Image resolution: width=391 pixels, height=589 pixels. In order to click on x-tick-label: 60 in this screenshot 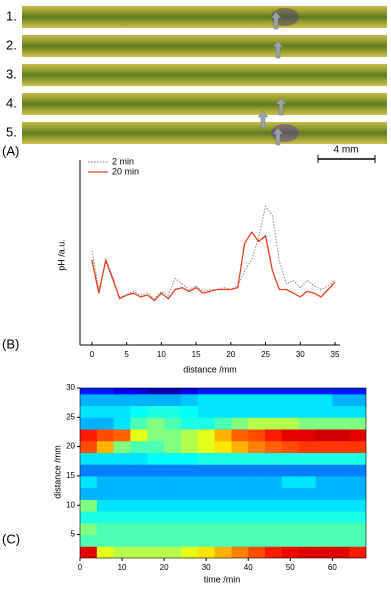, I will do `click(332, 567)`.